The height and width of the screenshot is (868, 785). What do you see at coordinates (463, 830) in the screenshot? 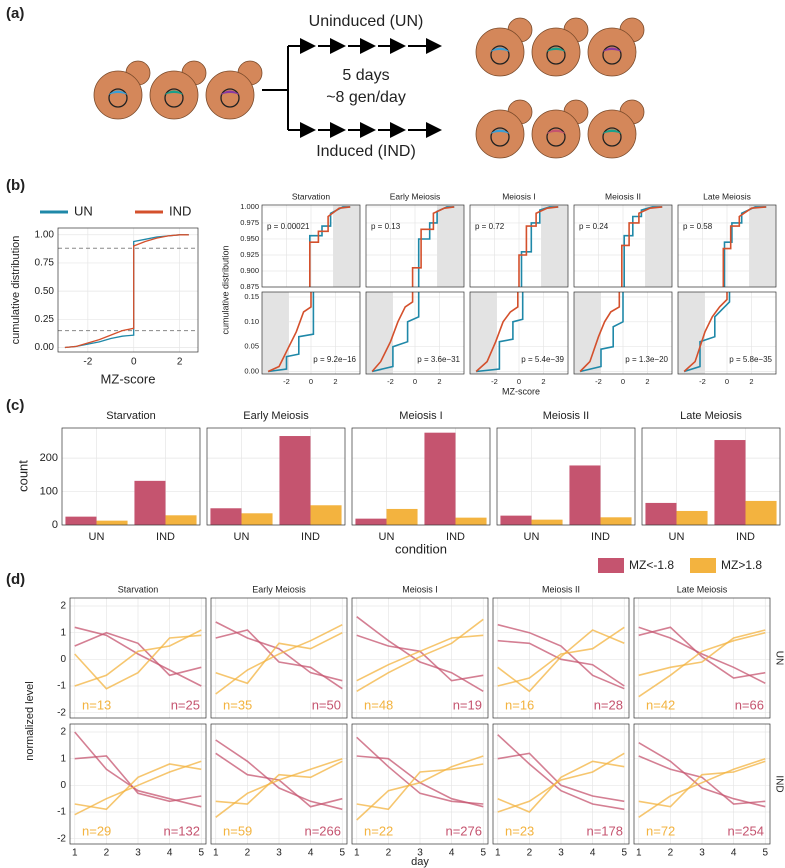
I see `n-label: n=276` at bounding box center [463, 830].